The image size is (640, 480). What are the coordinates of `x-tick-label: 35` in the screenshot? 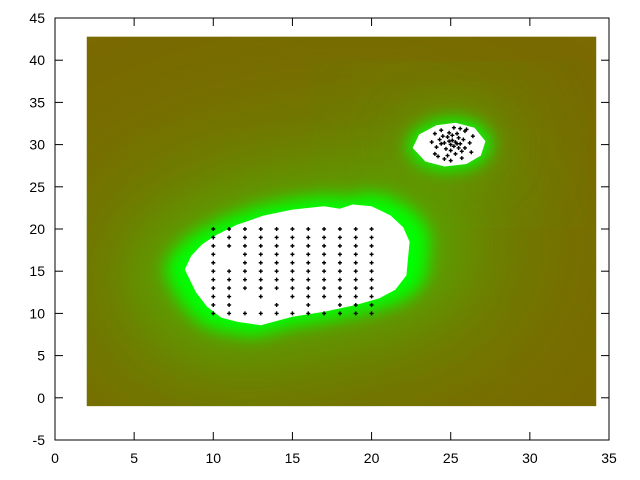 It's located at (609, 458).